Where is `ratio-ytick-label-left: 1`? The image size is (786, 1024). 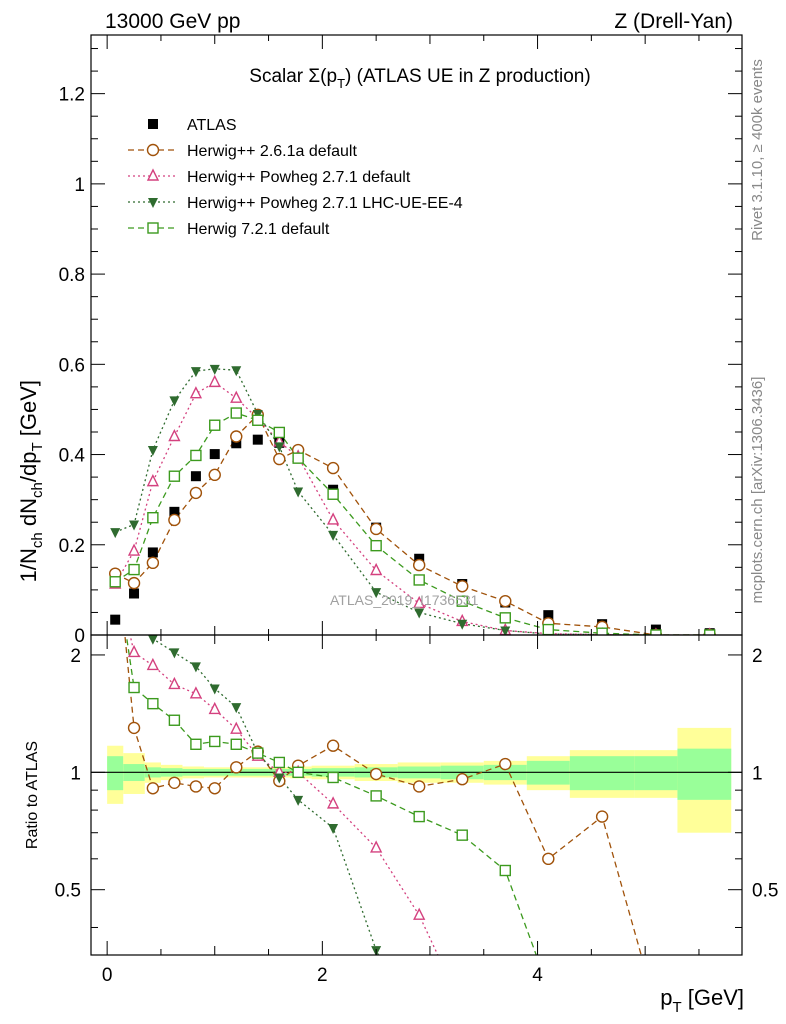
ratio-ytick-label-left: 1 is located at coordinates (75, 773).